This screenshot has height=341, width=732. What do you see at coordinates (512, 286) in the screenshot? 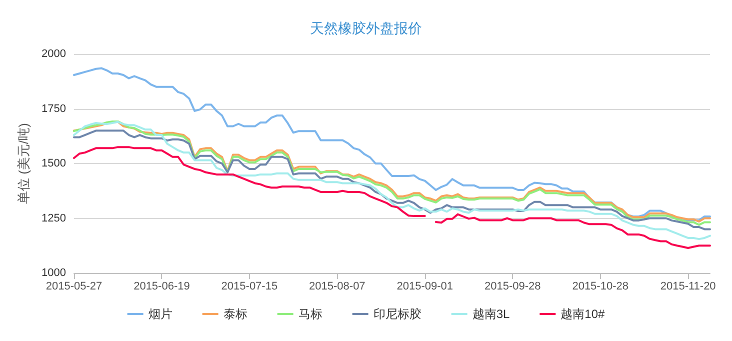
I see `x-tick-label: 2015-09-28` at bounding box center [512, 286].